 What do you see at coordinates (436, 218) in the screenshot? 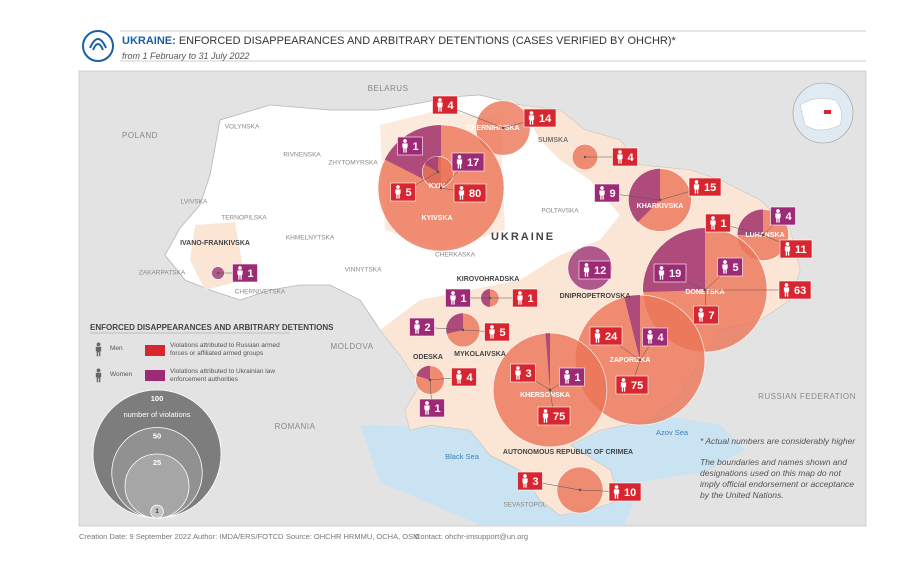
I see `region-label: KYIVSKA` at bounding box center [436, 218].